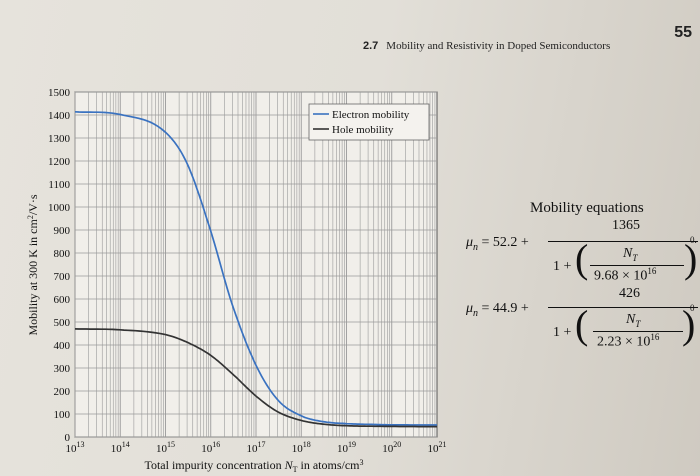 The width and height of the screenshot is (700, 476). What do you see at coordinates (587, 208) in the screenshot?
I see `equations-title: Mobility equations` at bounding box center [587, 208].